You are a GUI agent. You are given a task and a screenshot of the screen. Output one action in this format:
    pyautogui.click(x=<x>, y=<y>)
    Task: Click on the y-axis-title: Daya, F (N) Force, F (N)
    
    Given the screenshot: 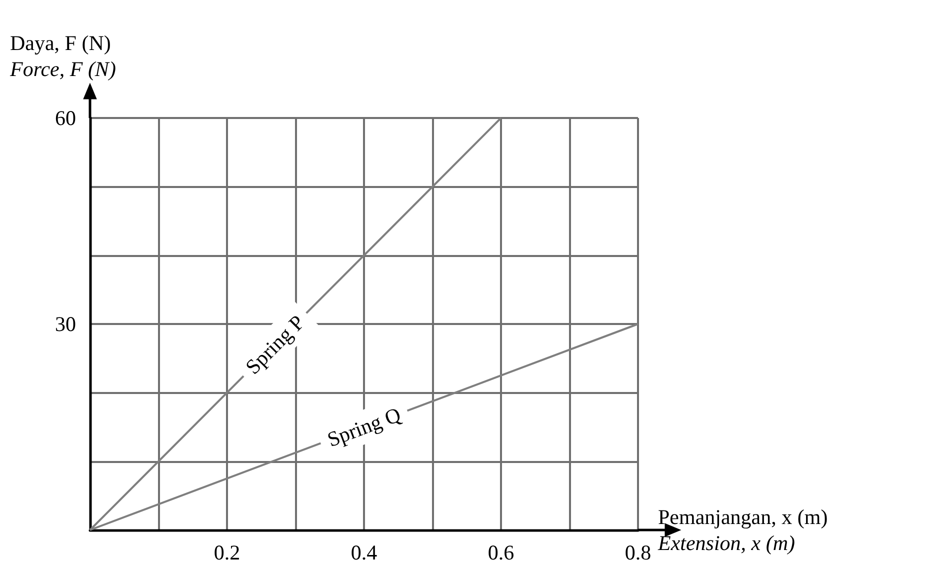 What is the action you would take?
    pyautogui.click(x=62, y=56)
    